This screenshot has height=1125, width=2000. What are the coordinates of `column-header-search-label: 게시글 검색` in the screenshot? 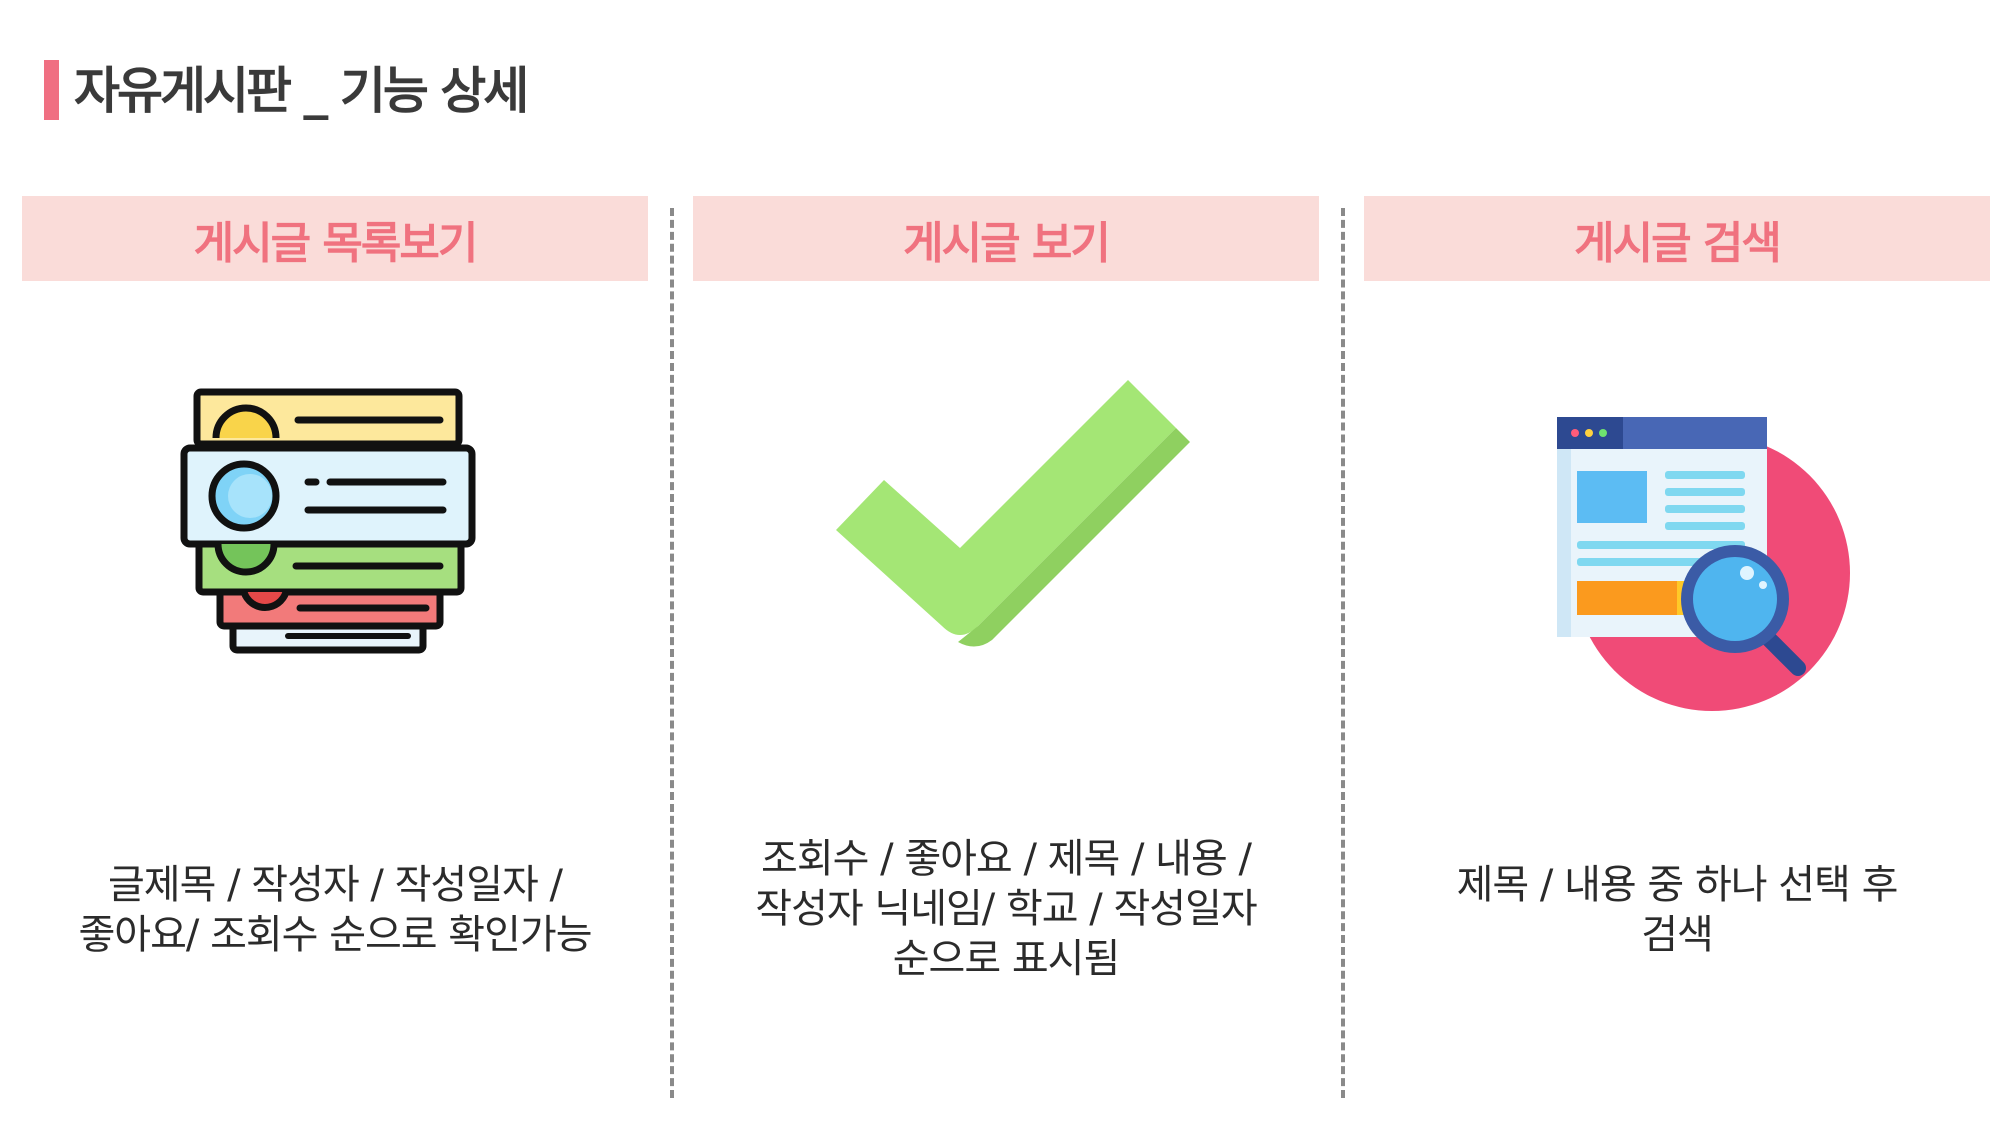 It's located at (1678, 243).